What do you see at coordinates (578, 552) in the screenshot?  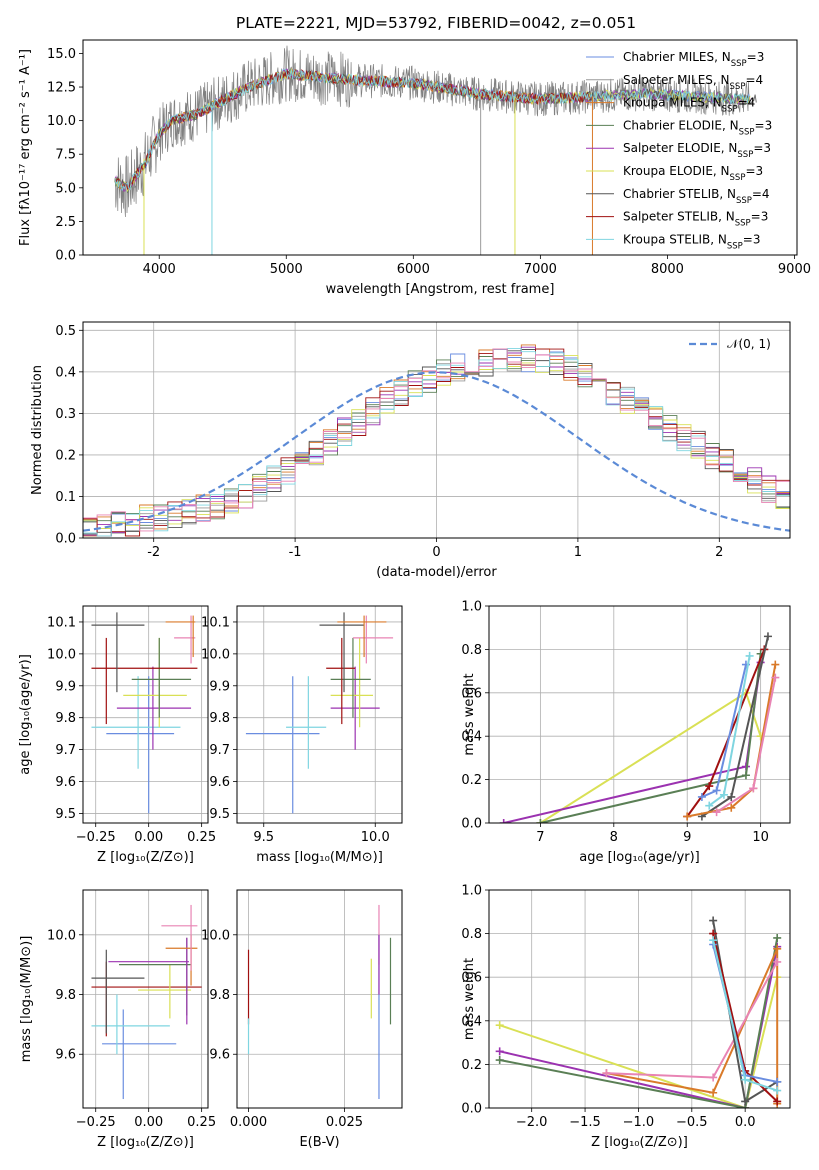 I see `x-tick-label: 1` at bounding box center [578, 552].